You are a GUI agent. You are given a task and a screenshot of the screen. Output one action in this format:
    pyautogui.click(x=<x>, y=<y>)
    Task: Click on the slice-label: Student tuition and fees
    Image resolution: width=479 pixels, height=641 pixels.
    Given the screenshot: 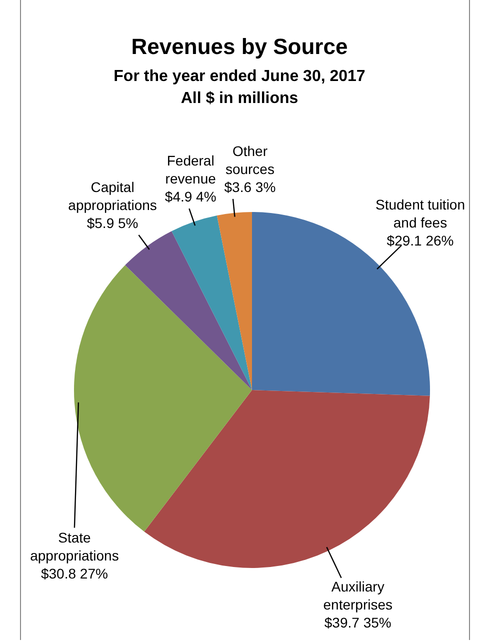 What is the action you would take?
    pyautogui.click(x=420, y=213)
    